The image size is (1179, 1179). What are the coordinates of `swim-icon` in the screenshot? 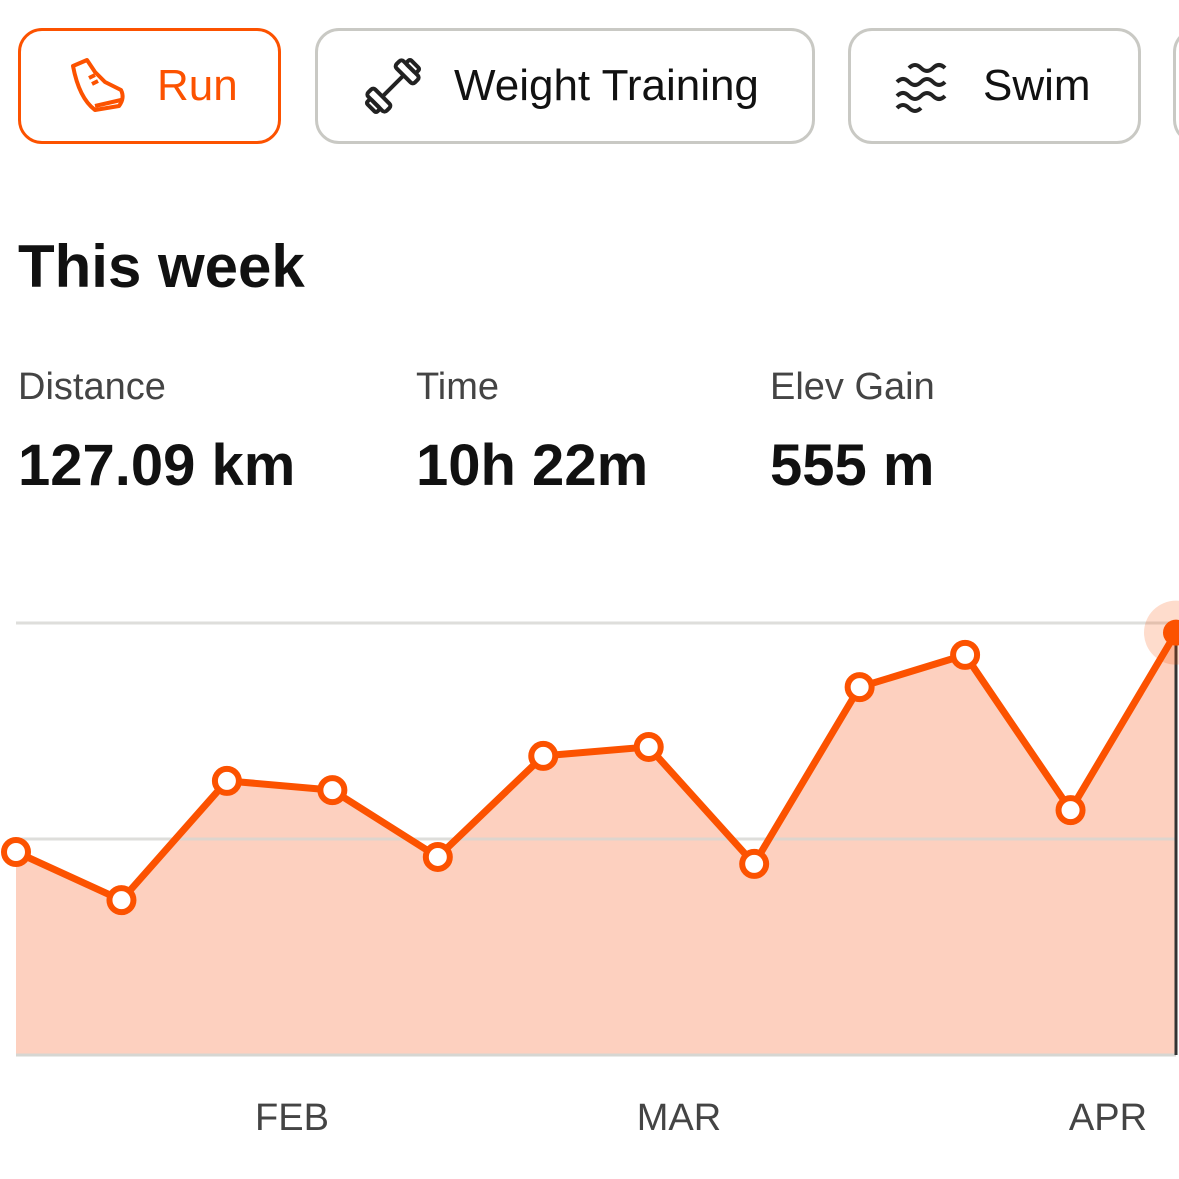 It's located at (921, 88).